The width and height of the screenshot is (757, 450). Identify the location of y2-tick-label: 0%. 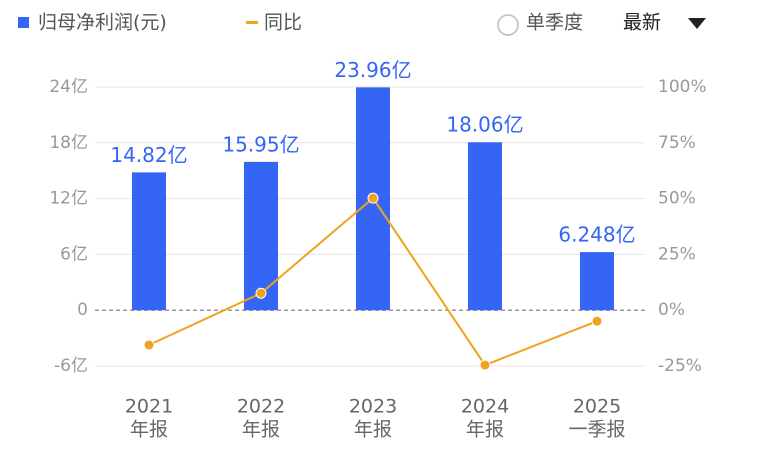
(671, 310).